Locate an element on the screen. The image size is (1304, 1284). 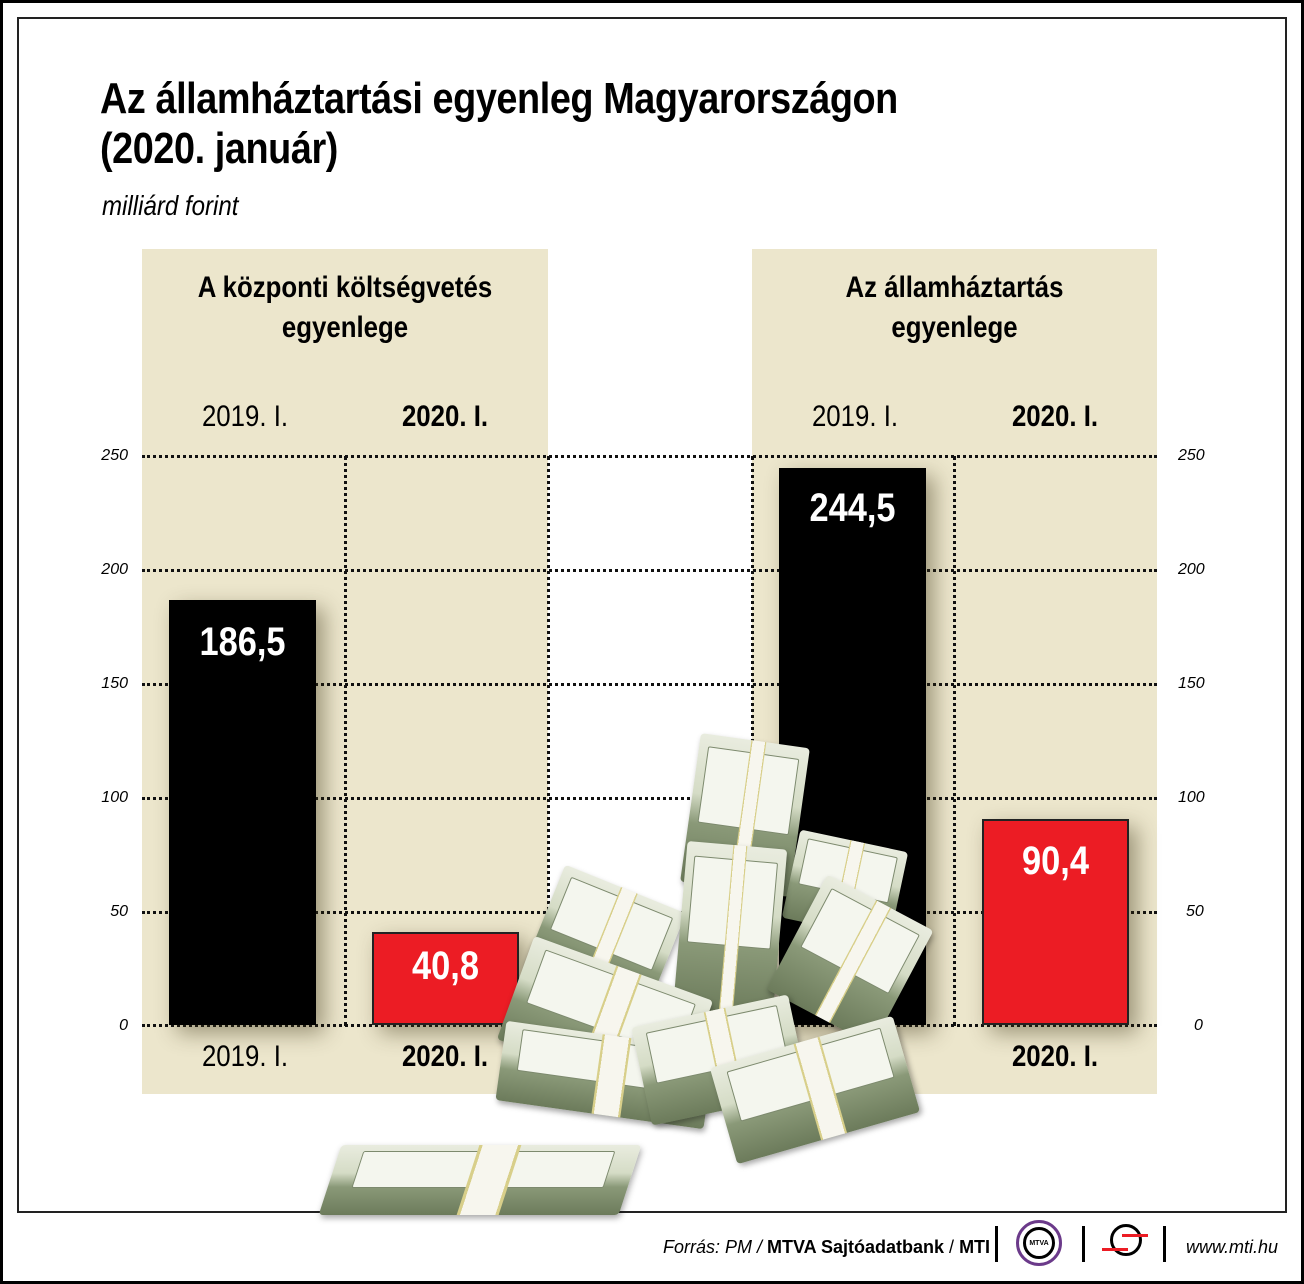
y-tick-left-0: 0 is located at coordinates (123, 1025).